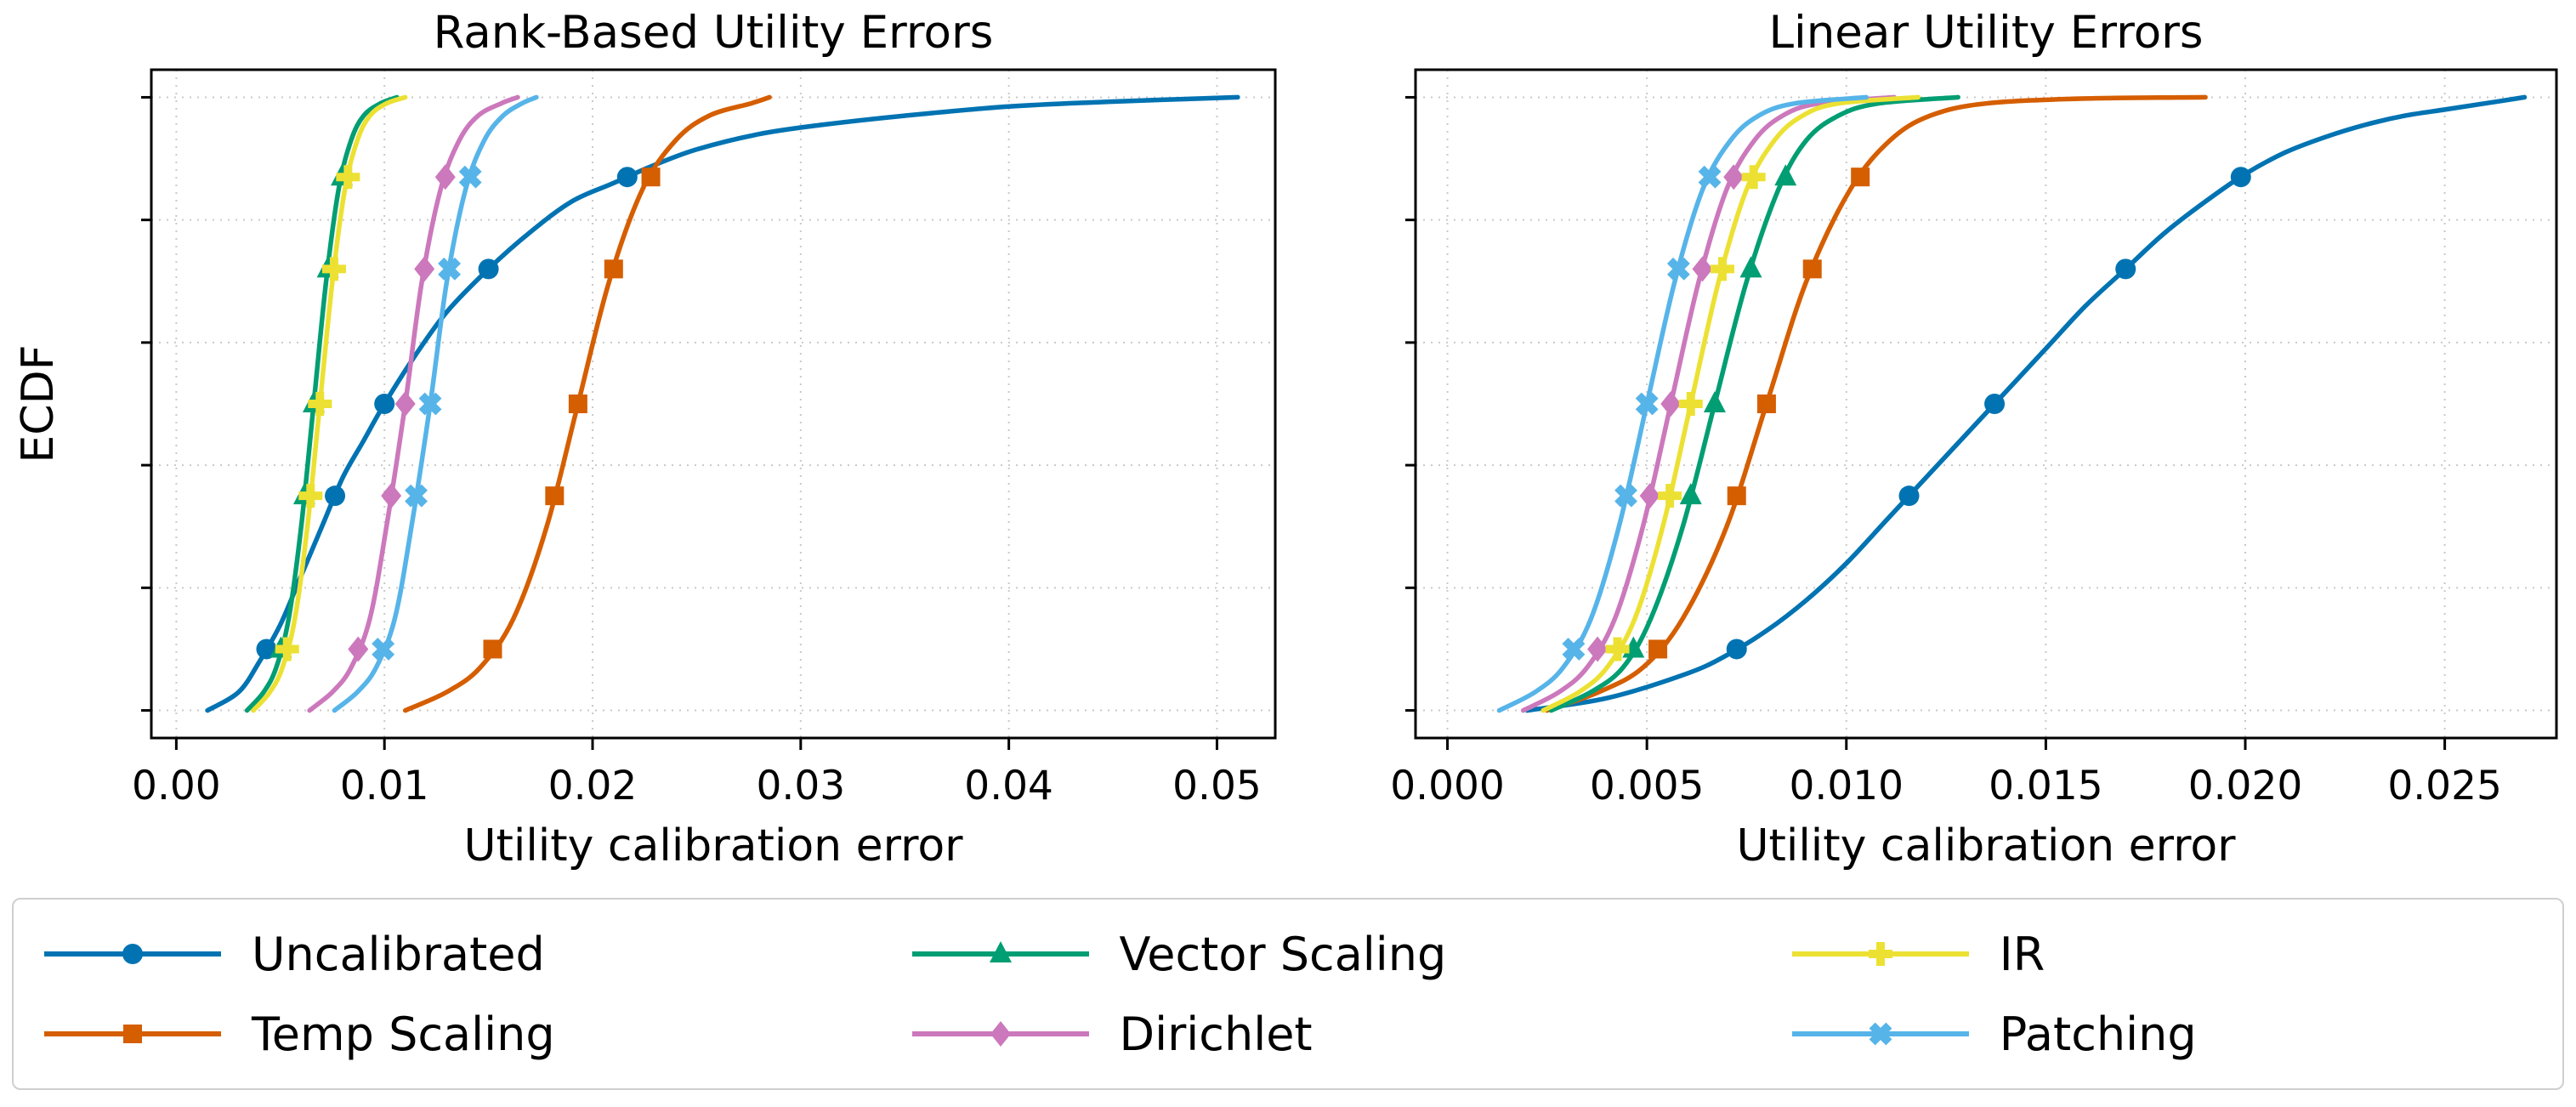  What do you see at coordinates (2246, 786) in the screenshot?
I see `x-tick-label: 0.020` at bounding box center [2246, 786].